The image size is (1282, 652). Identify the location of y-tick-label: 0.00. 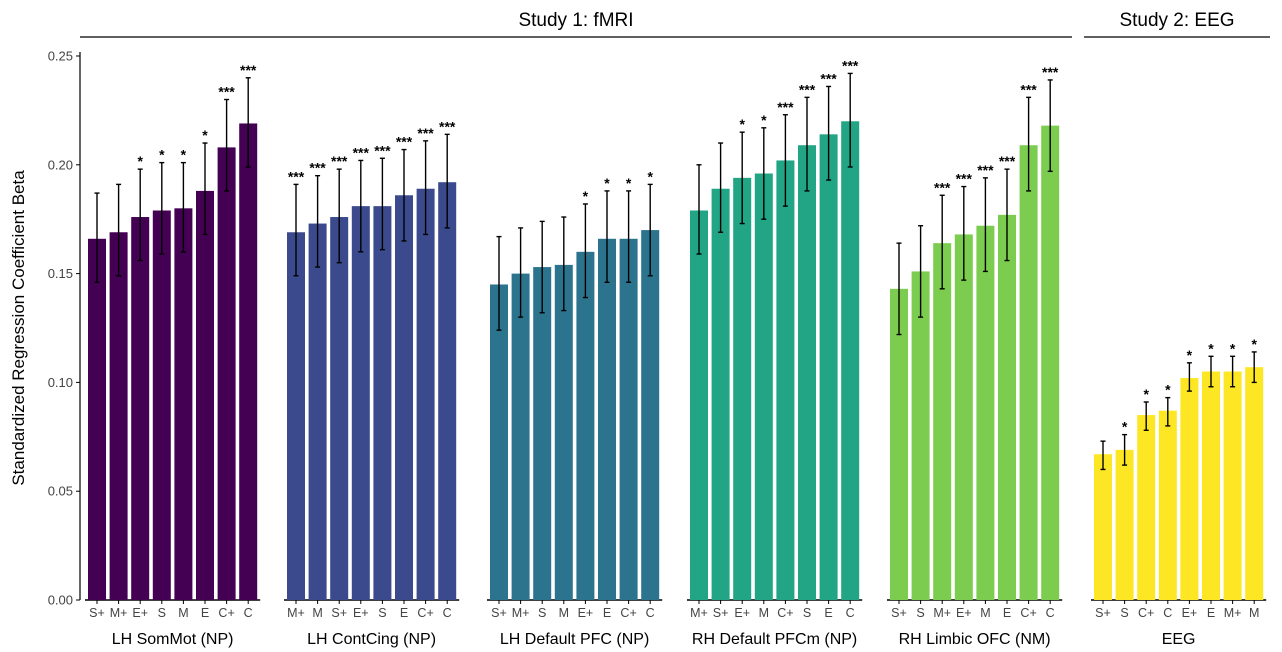
(60, 600).